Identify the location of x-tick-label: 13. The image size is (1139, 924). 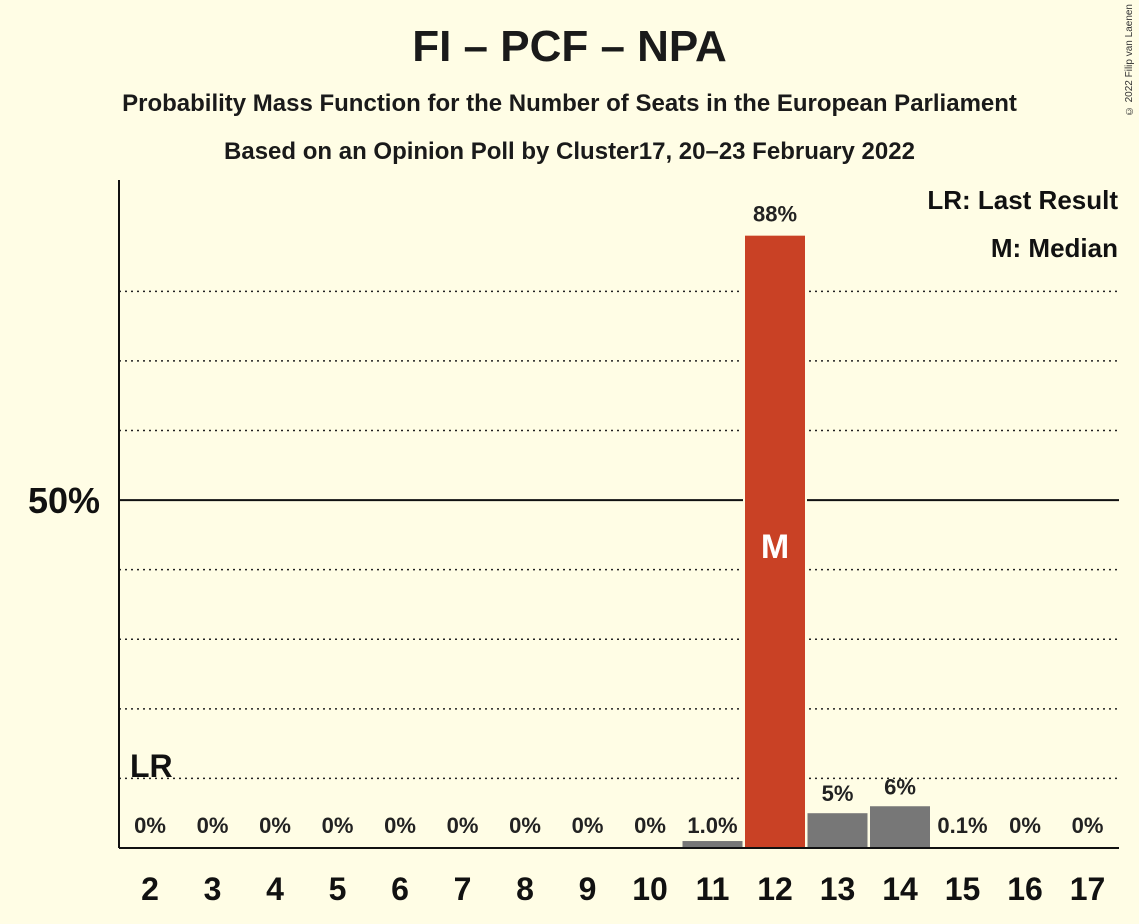
(838, 889).